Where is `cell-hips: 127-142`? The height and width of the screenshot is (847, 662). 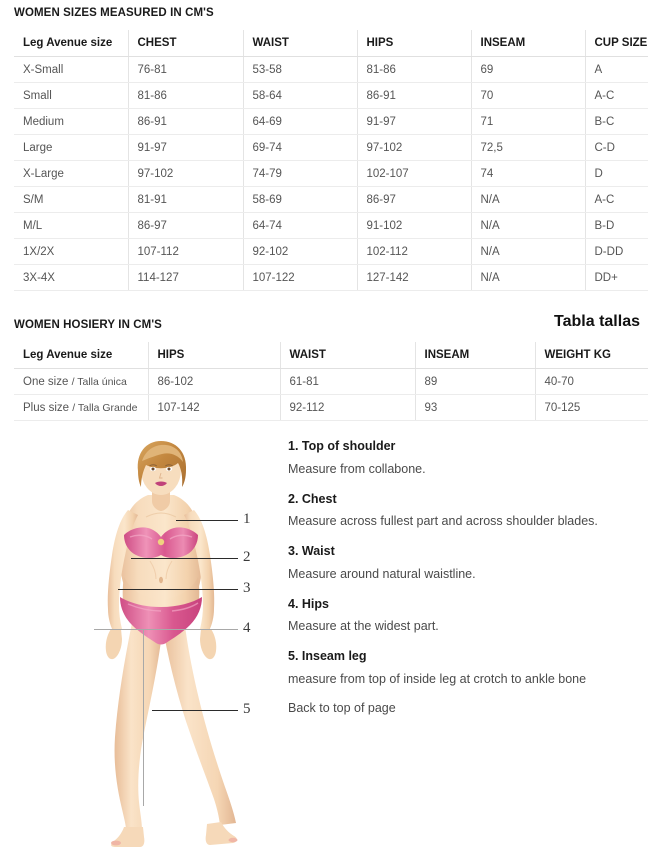 cell-hips: 127-142 is located at coordinates (414, 277).